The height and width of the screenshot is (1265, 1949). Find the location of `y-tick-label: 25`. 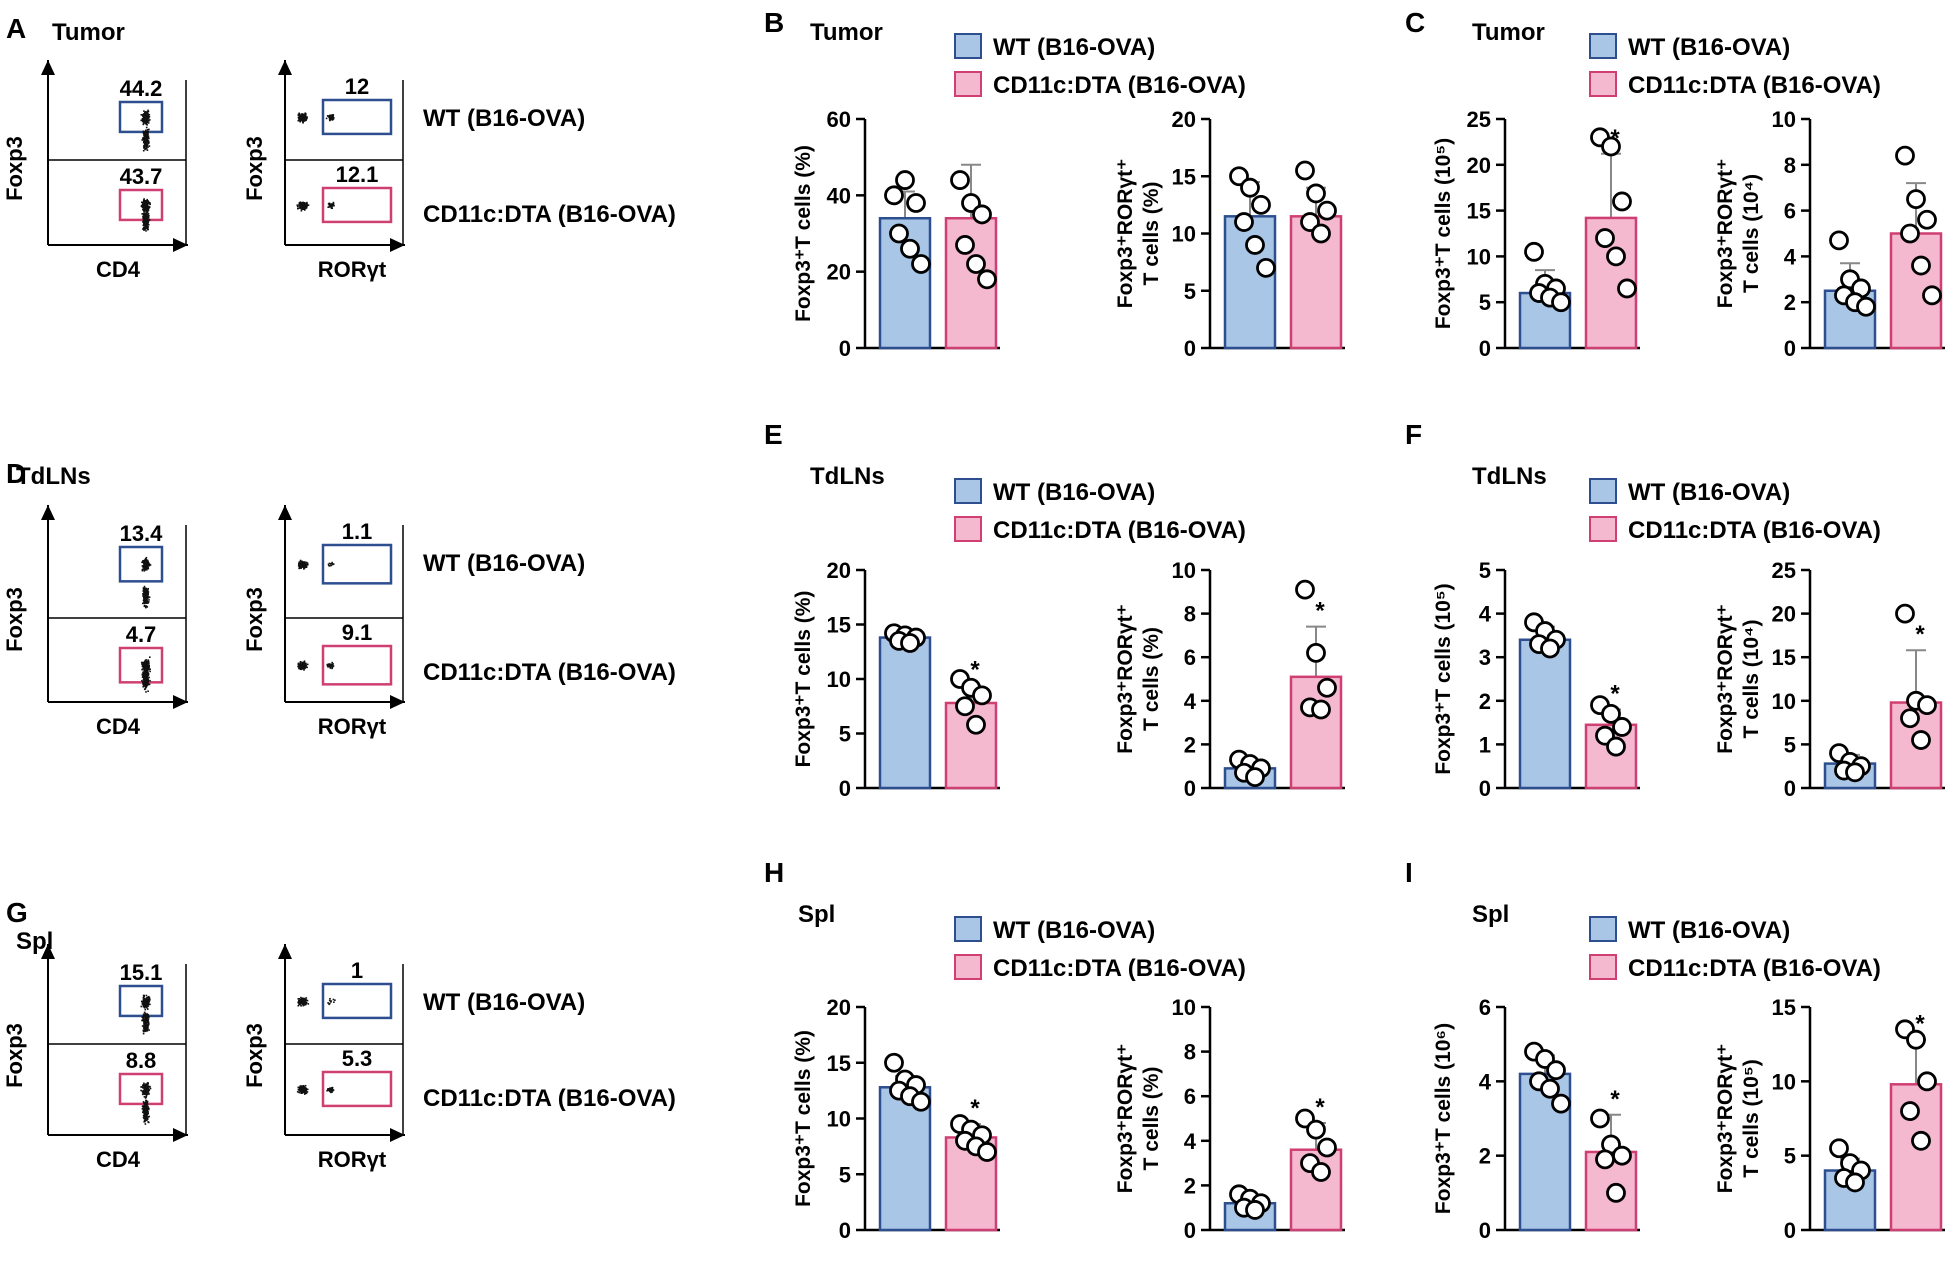

y-tick-label: 25 is located at coordinates (1784, 570).